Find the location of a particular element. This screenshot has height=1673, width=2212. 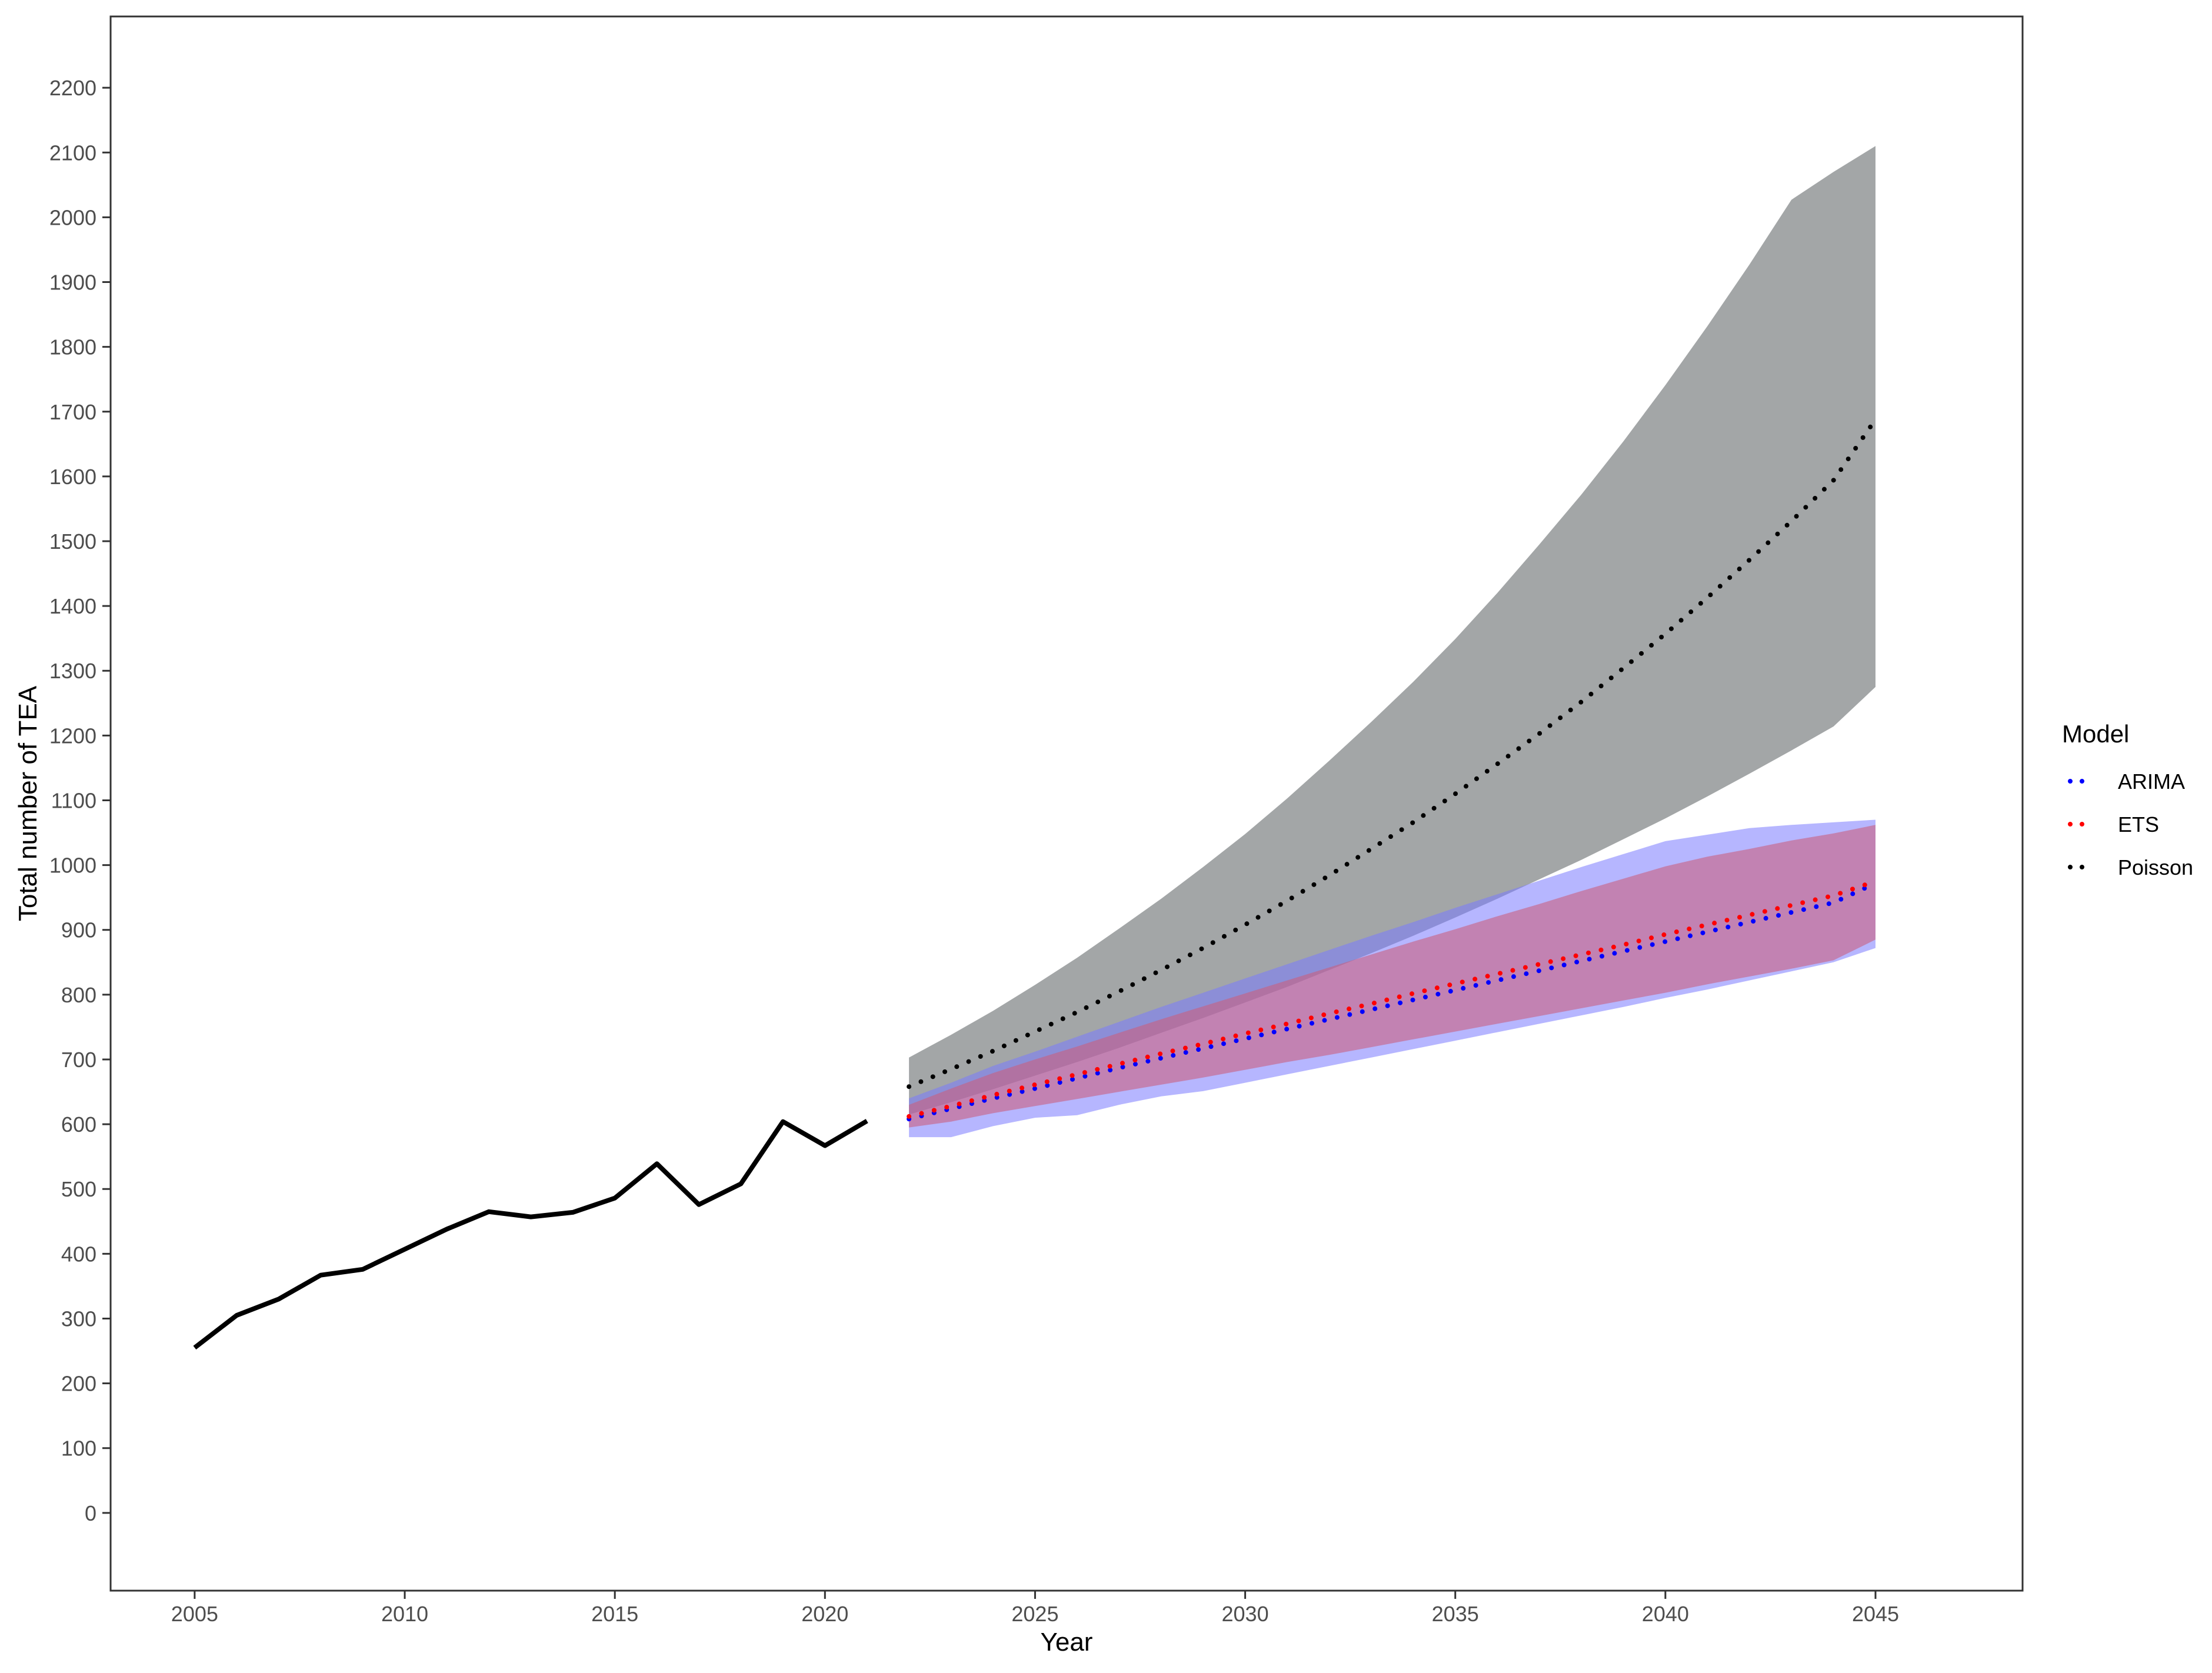

y-axis-title: Total number of TEA is located at coordinates (28, 803).